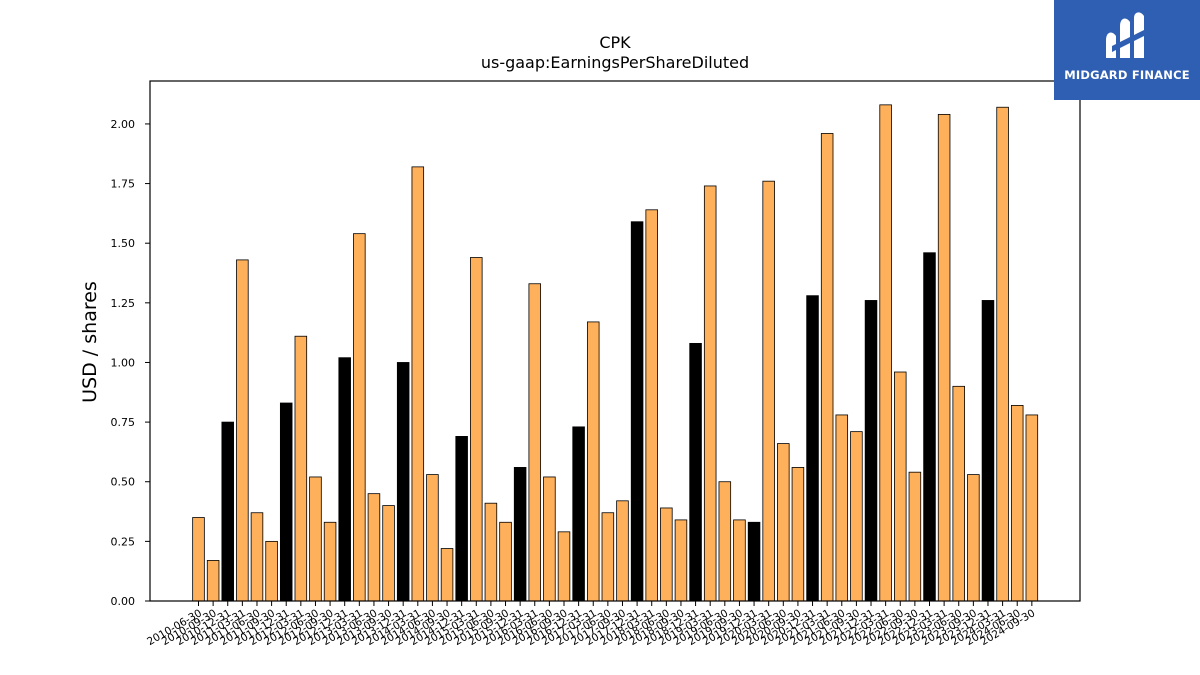 The image size is (1200, 675). Describe the element at coordinates (123, 362) in the screenshot. I see `y-tick-label: 1.00` at that location.